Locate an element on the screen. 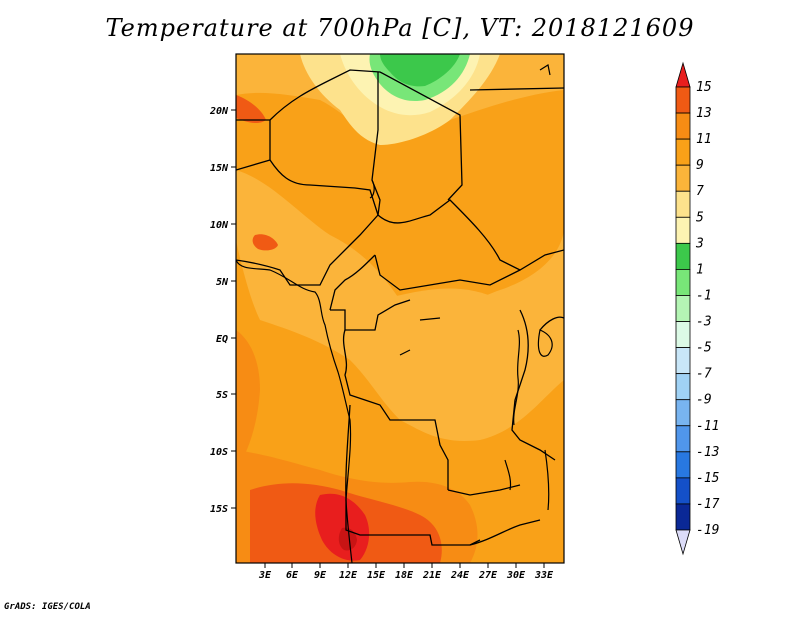 The width and height of the screenshot is (800, 618). lon-tick: 33E is located at coordinates (544, 575).